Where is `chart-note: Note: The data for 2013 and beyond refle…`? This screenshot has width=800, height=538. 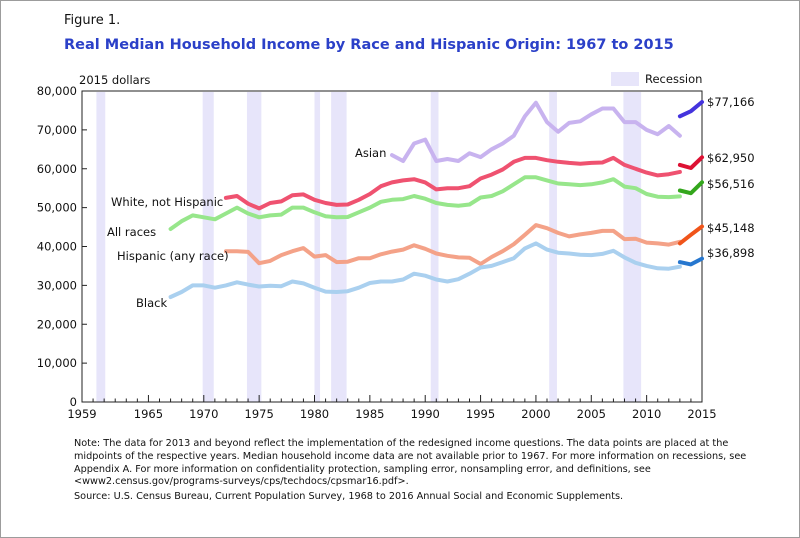
chart-note: Note: The data for 2013 and beyond refle… is located at coordinates (410, 463).